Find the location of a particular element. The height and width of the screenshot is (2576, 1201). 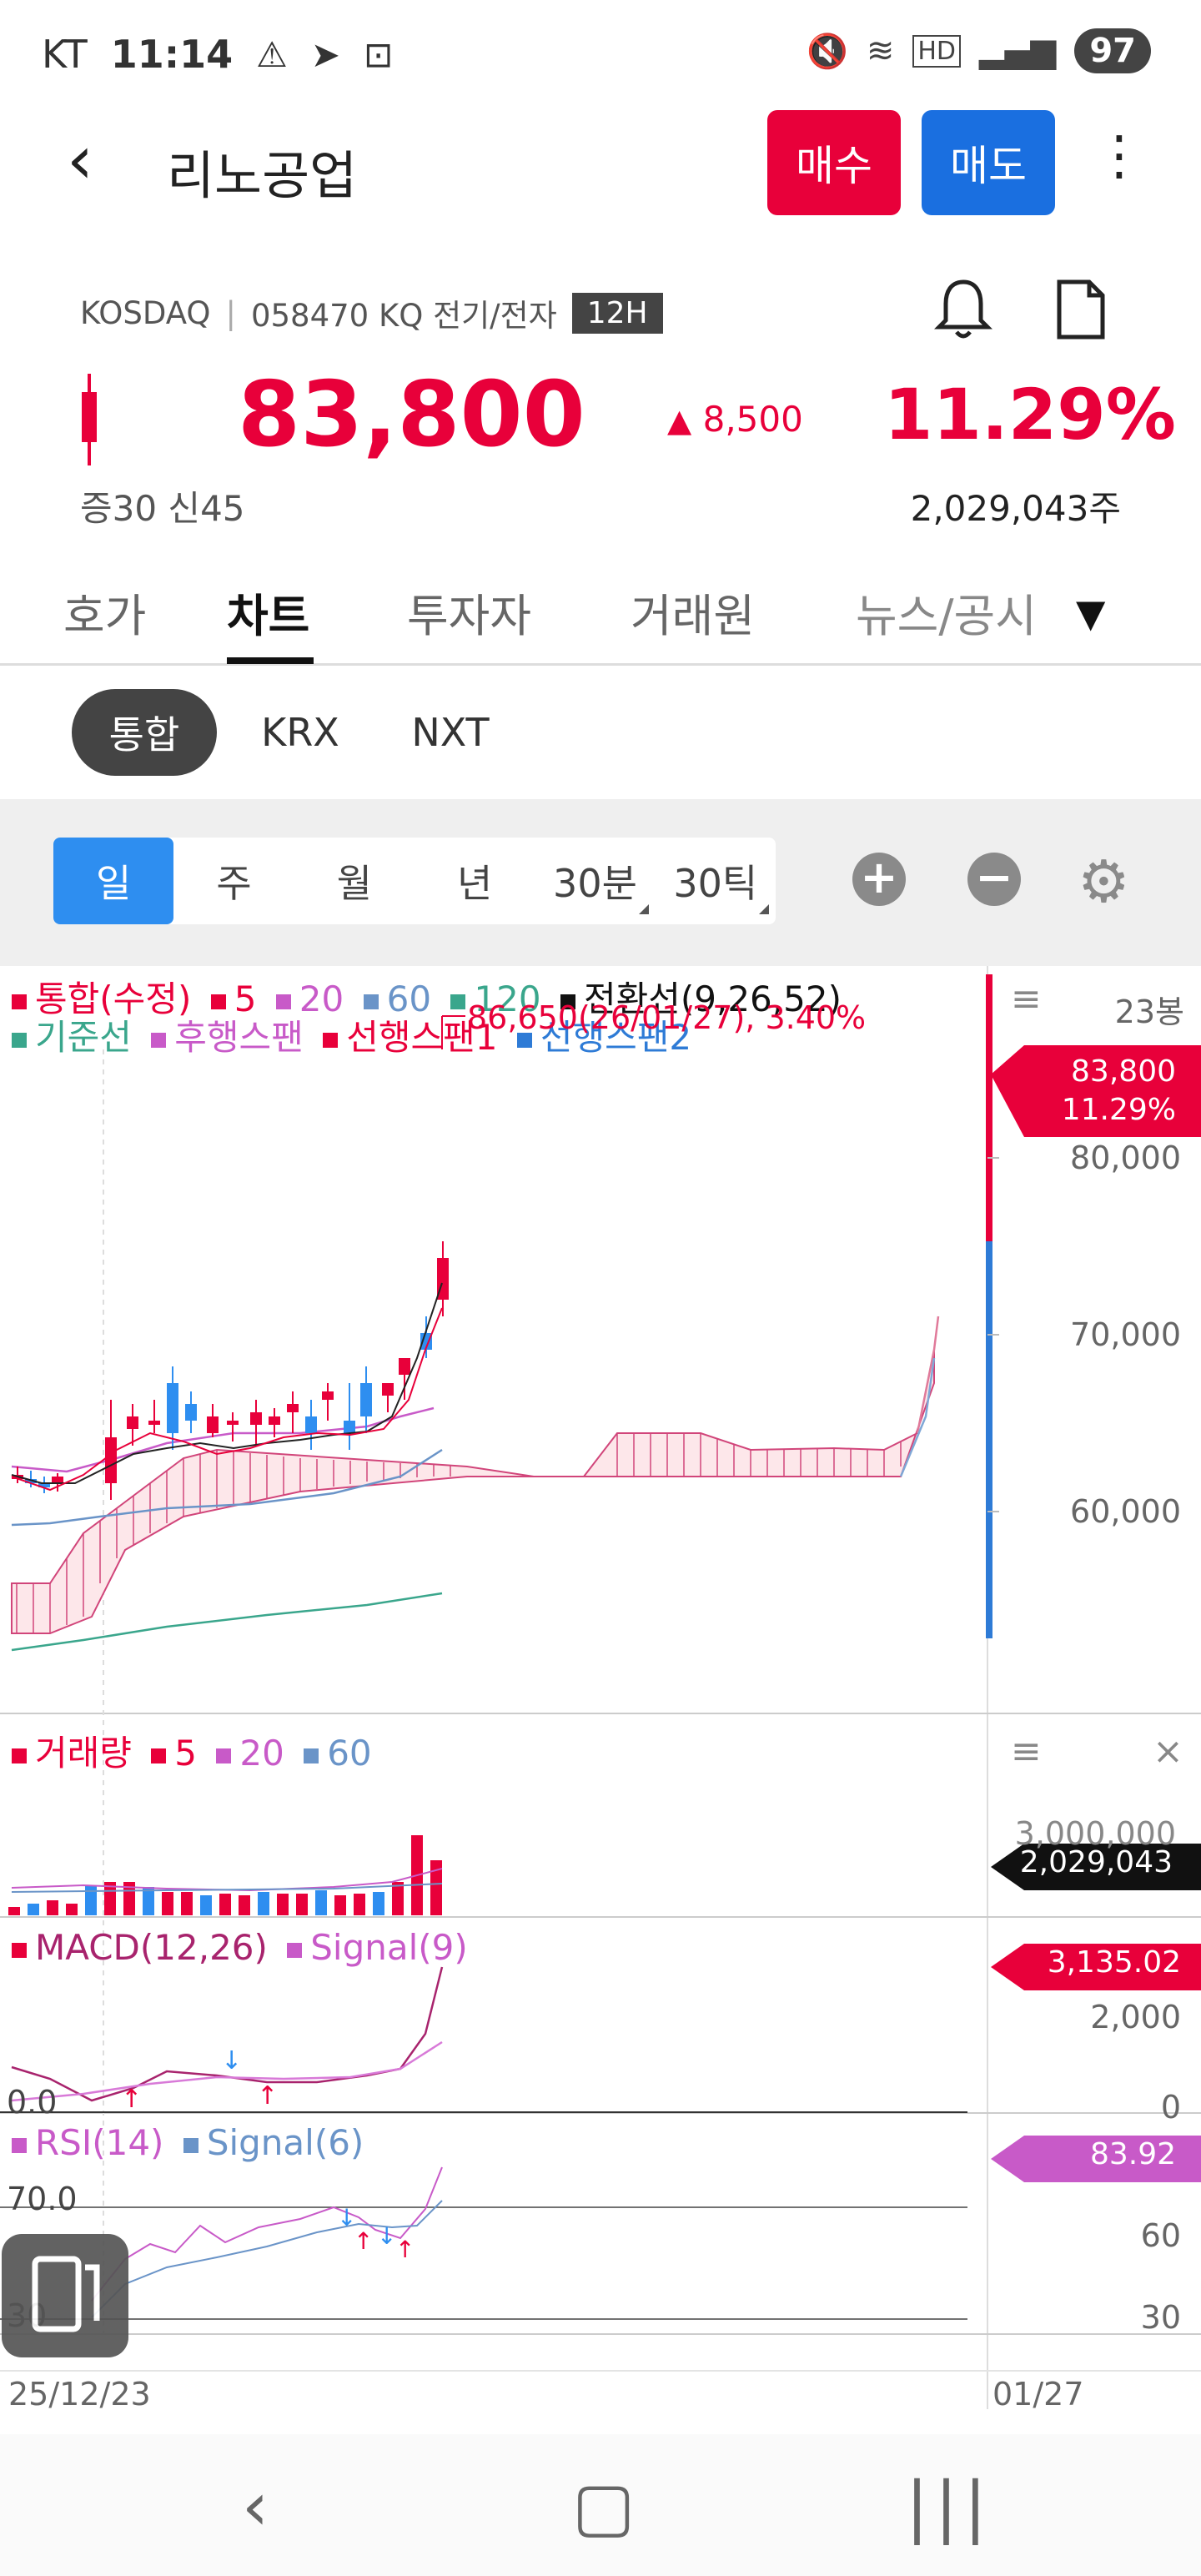

legend-vol-ma60-label: 60 is located at coordinates (350, 1753).